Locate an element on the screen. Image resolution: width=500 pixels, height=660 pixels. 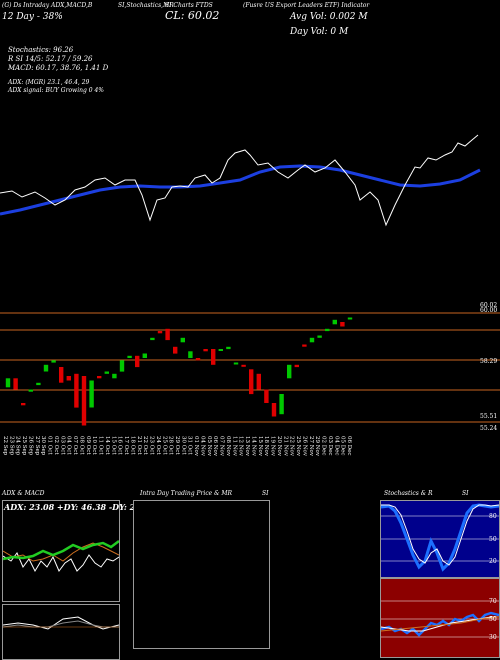
candle-29-oct is located at coordinates (213, 357).